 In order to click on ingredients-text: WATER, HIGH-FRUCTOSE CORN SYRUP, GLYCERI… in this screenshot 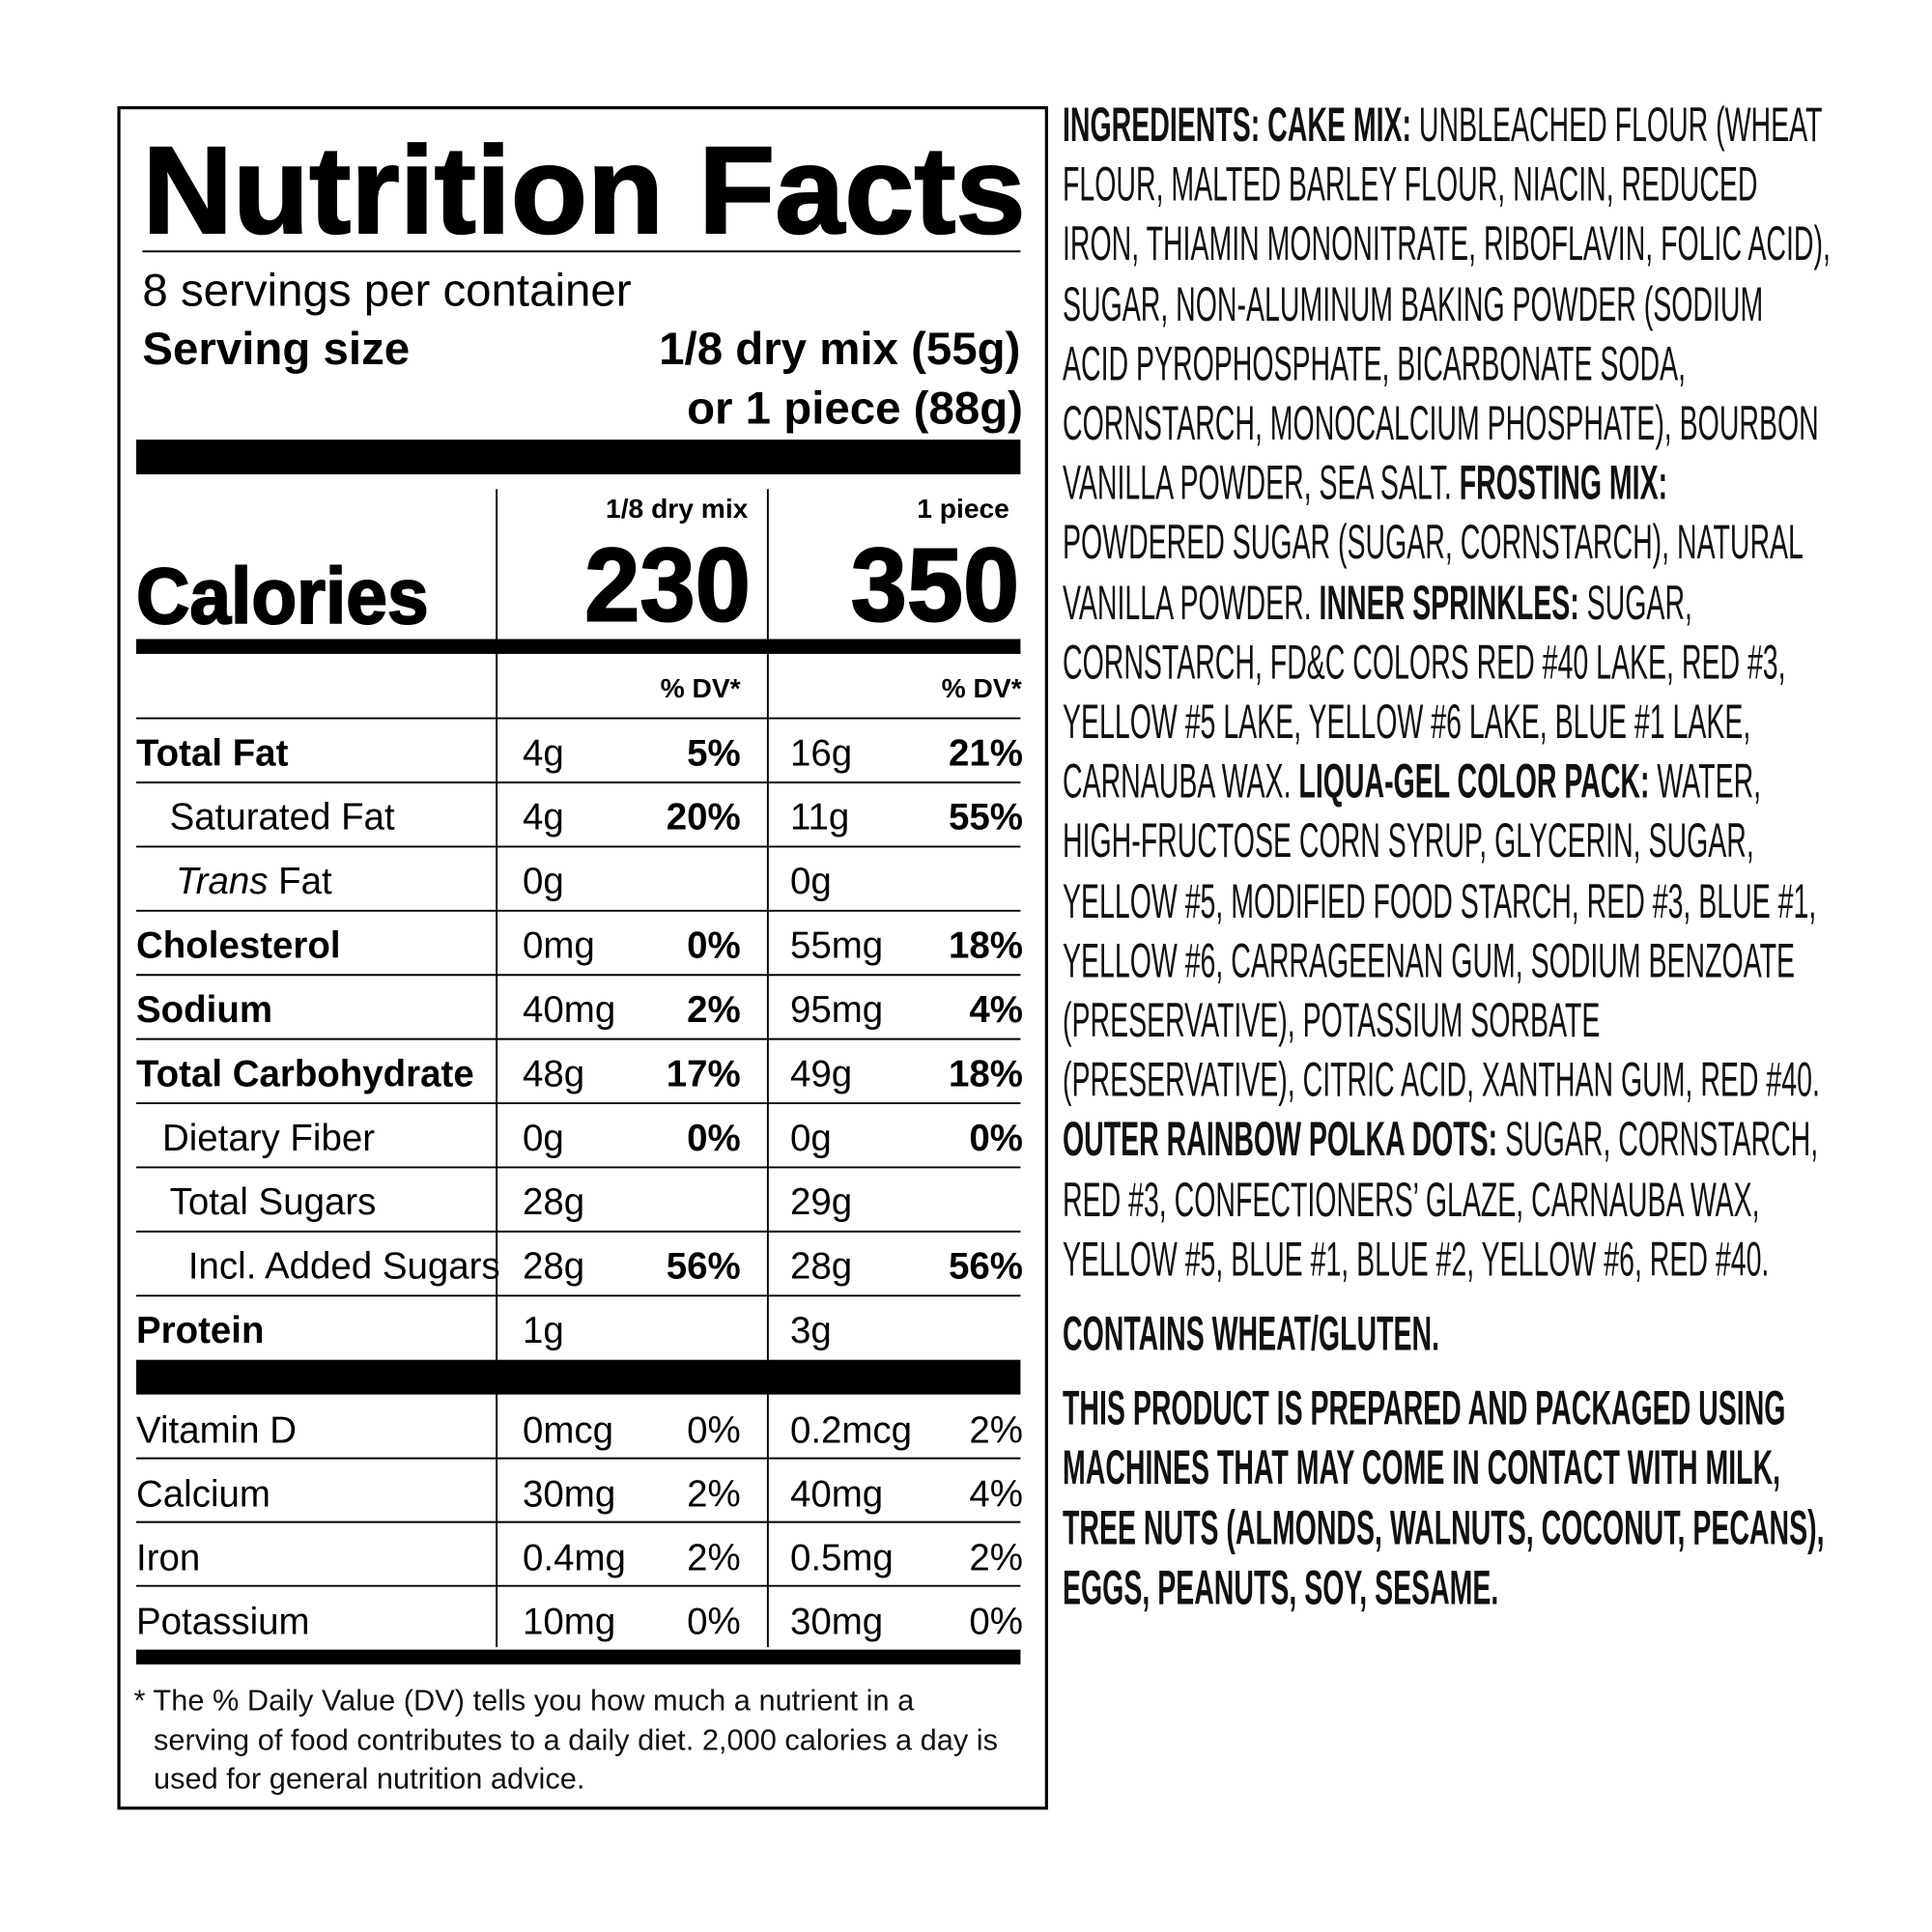, I will do `click(1441, 931)`.